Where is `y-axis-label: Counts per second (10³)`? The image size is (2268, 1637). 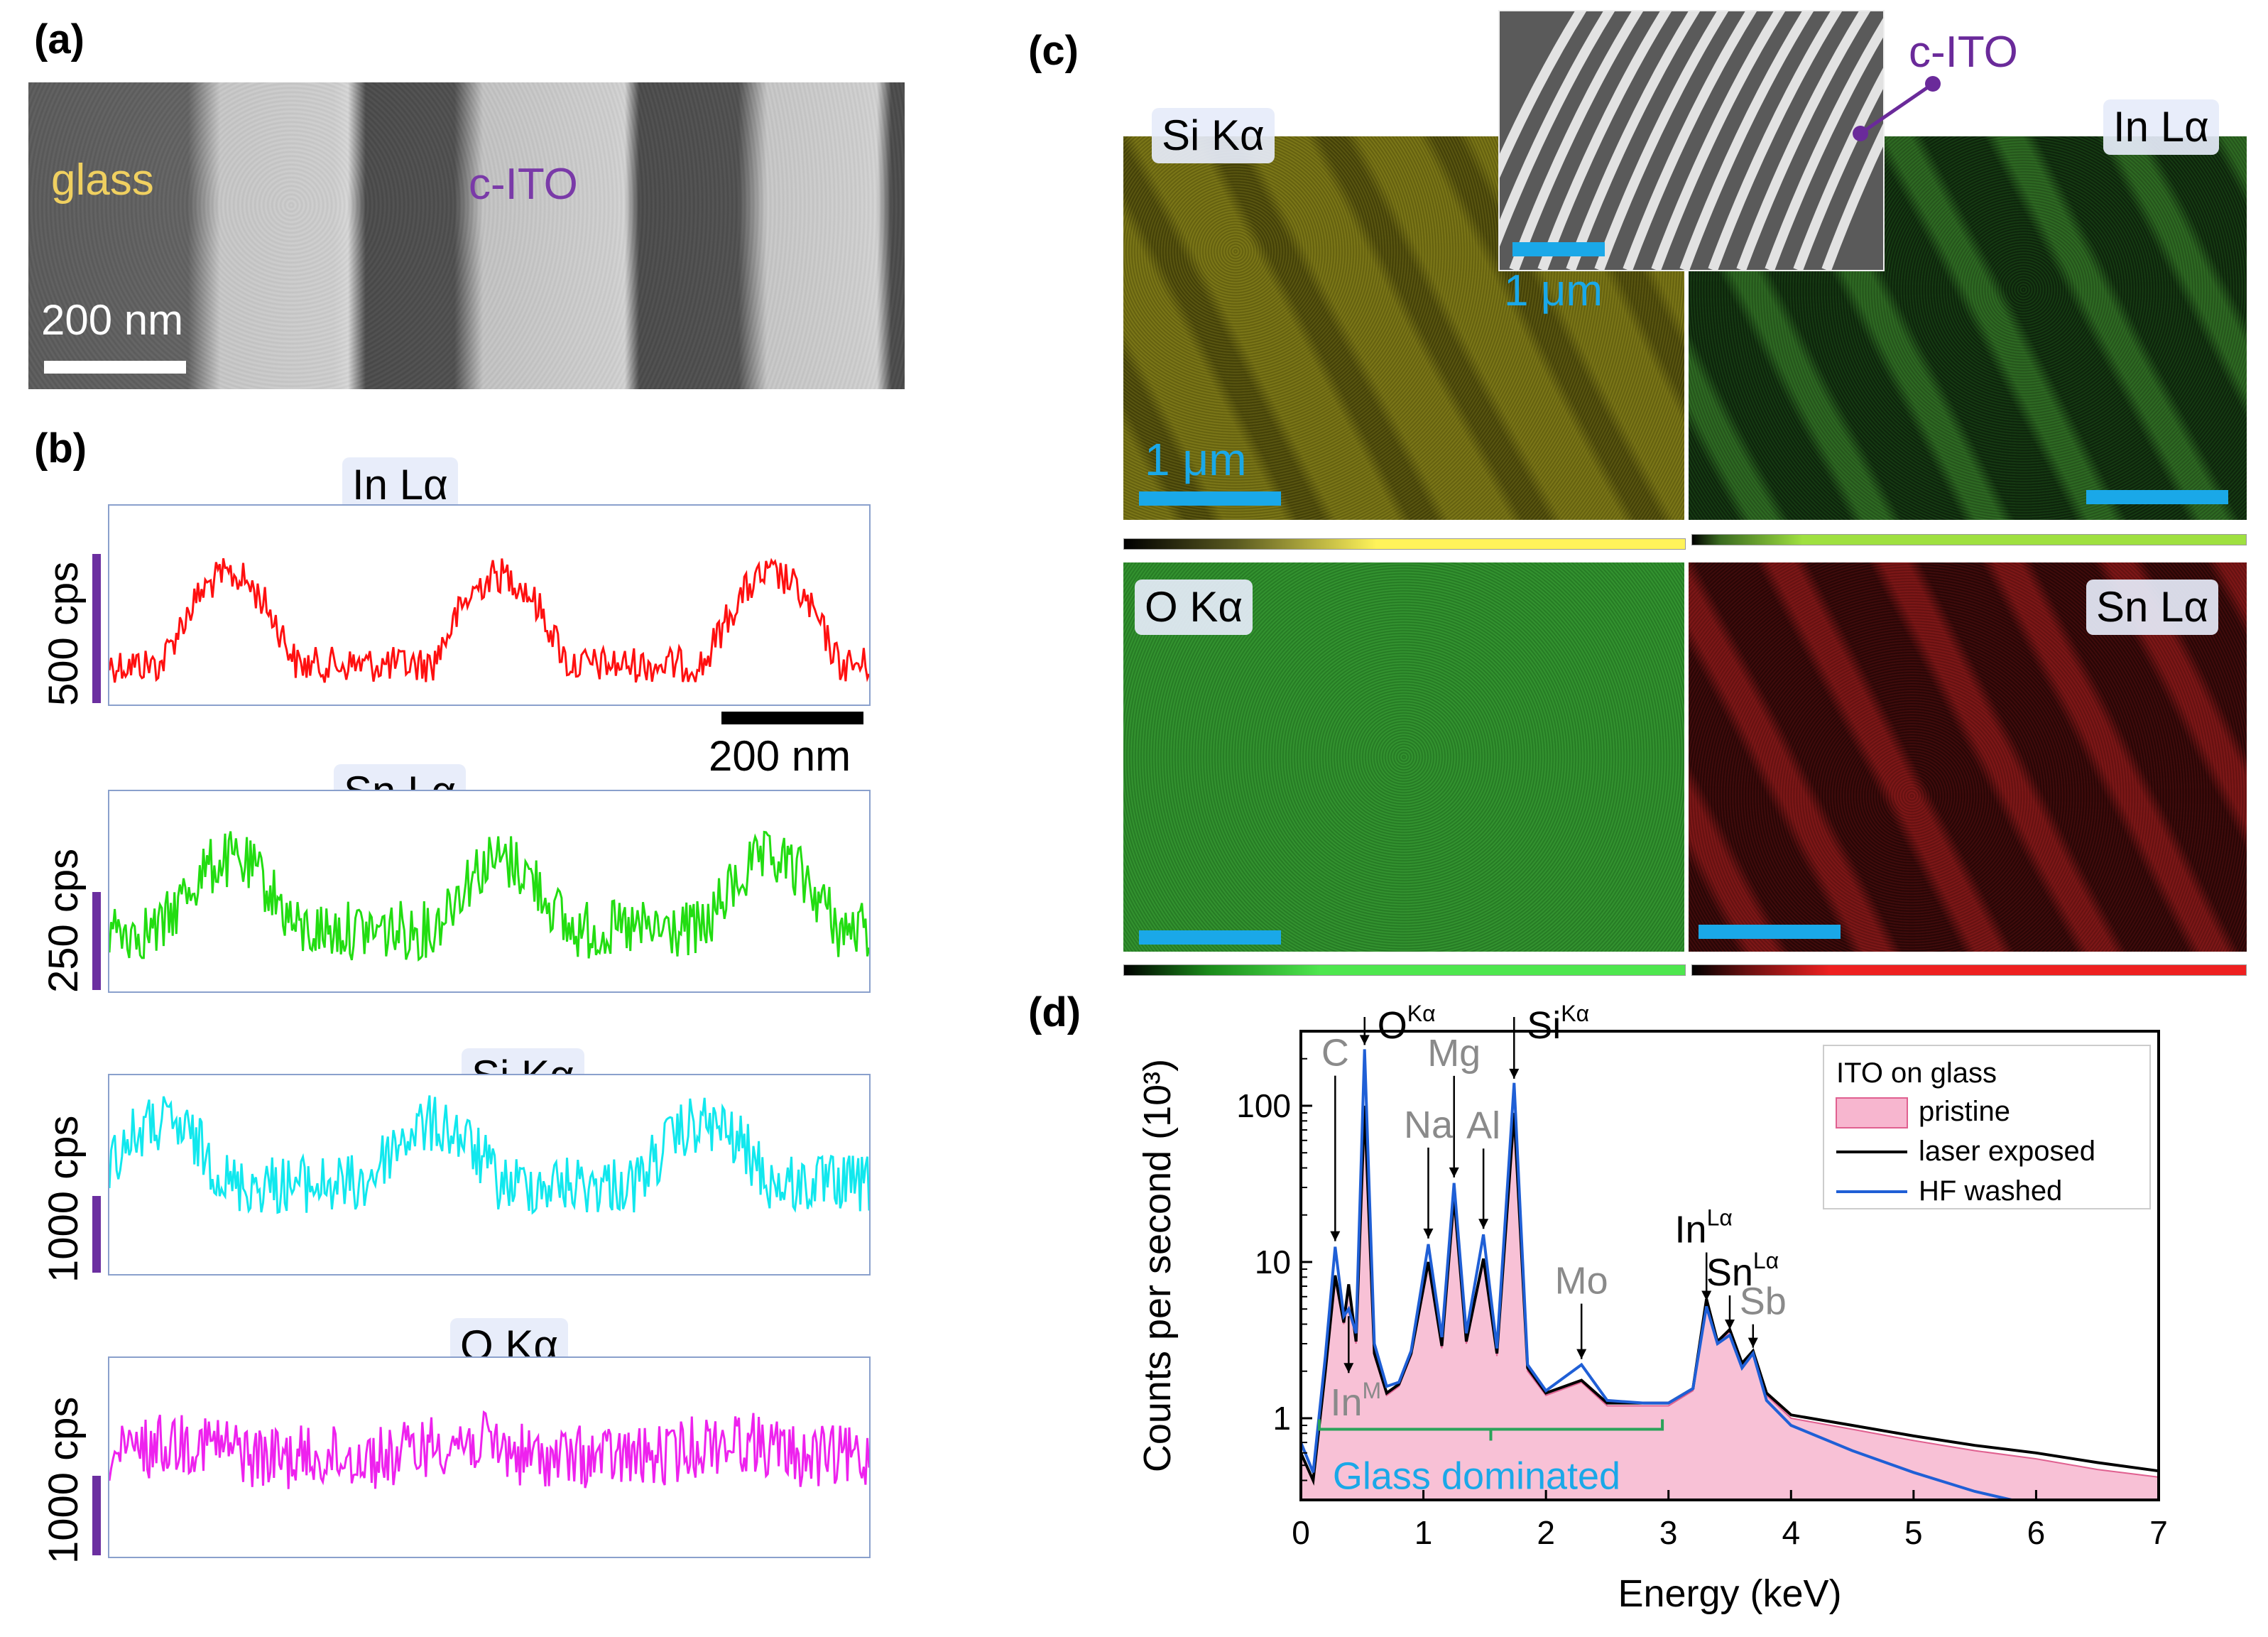 y-axis-label: Counts per second (10³) is located at coordinates (1157, 1265).